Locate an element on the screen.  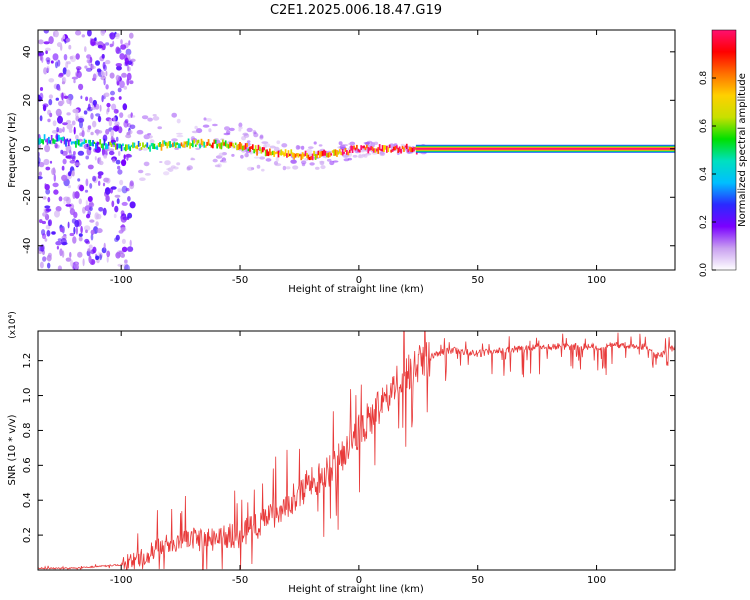
colorbar-tick-label: 0.4 is located at coordinates (704, 174).